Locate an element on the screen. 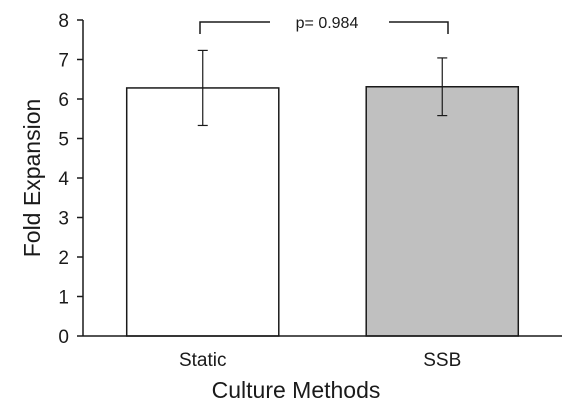  error-bars-group is located at coordinates (322, 88).